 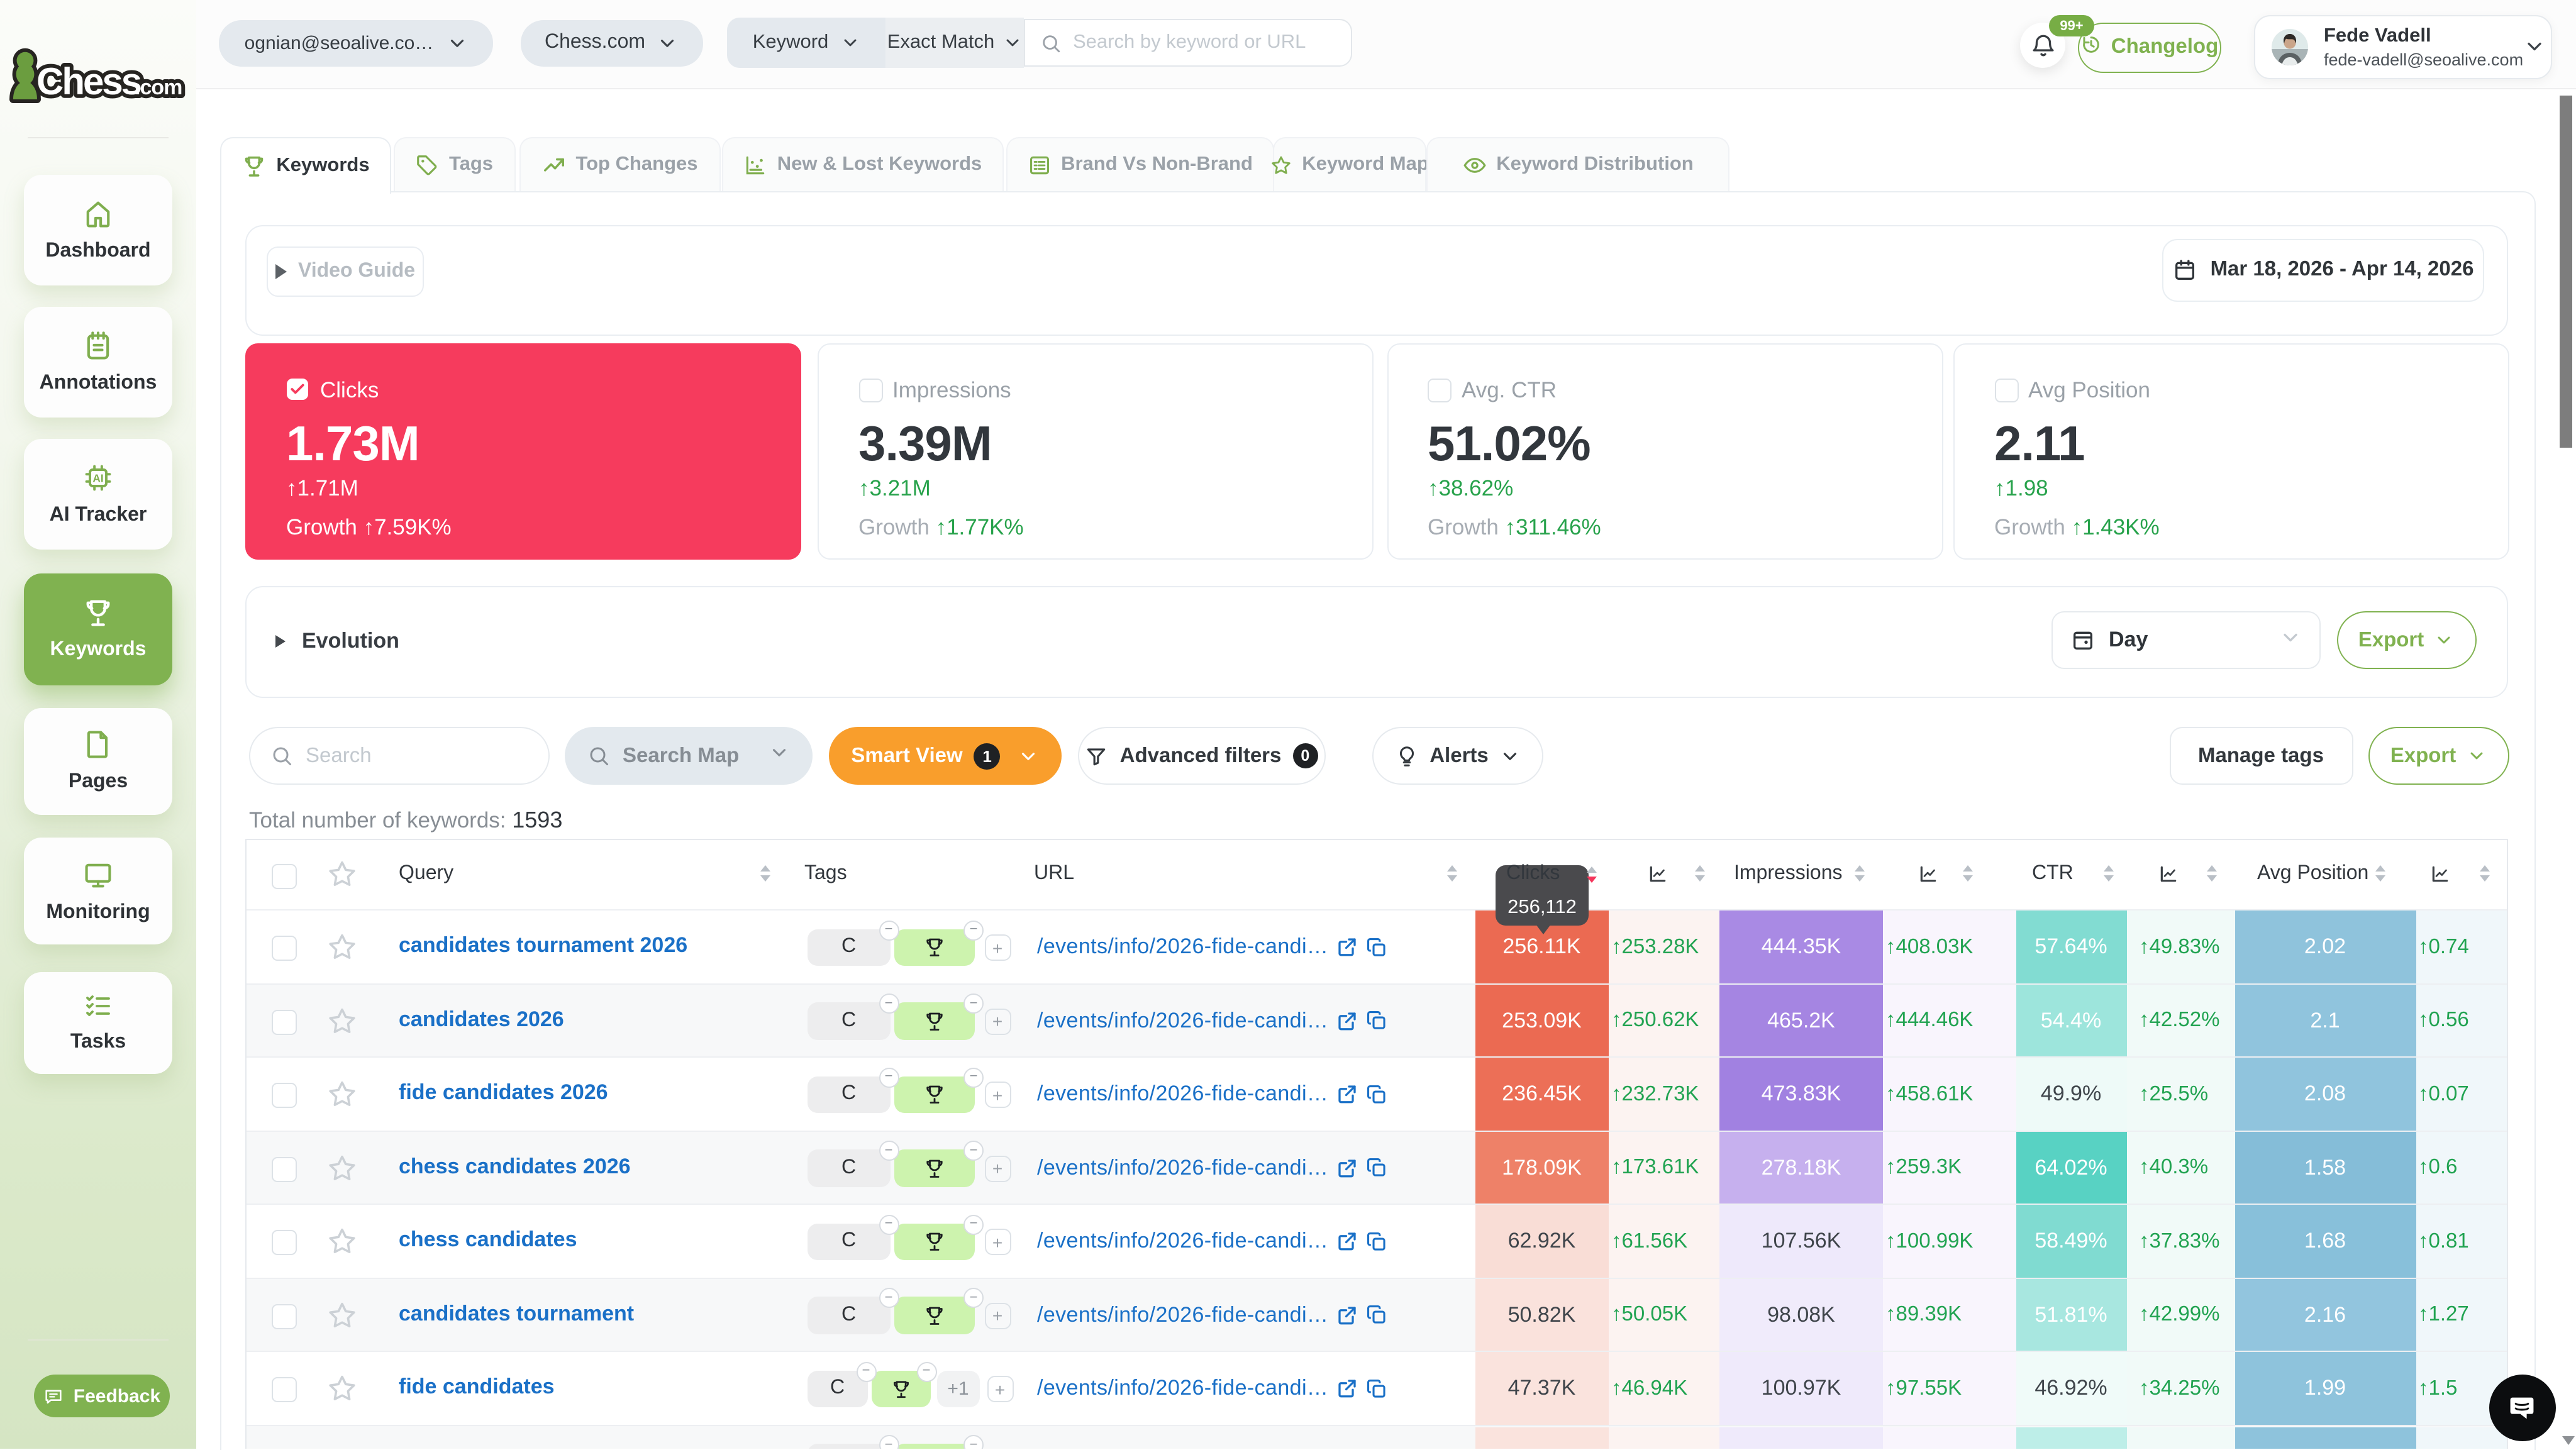 What do you see at coordinates (158, 87) in the screenshot?
I see `svg-text: .com` at bounding box center [158, 87].